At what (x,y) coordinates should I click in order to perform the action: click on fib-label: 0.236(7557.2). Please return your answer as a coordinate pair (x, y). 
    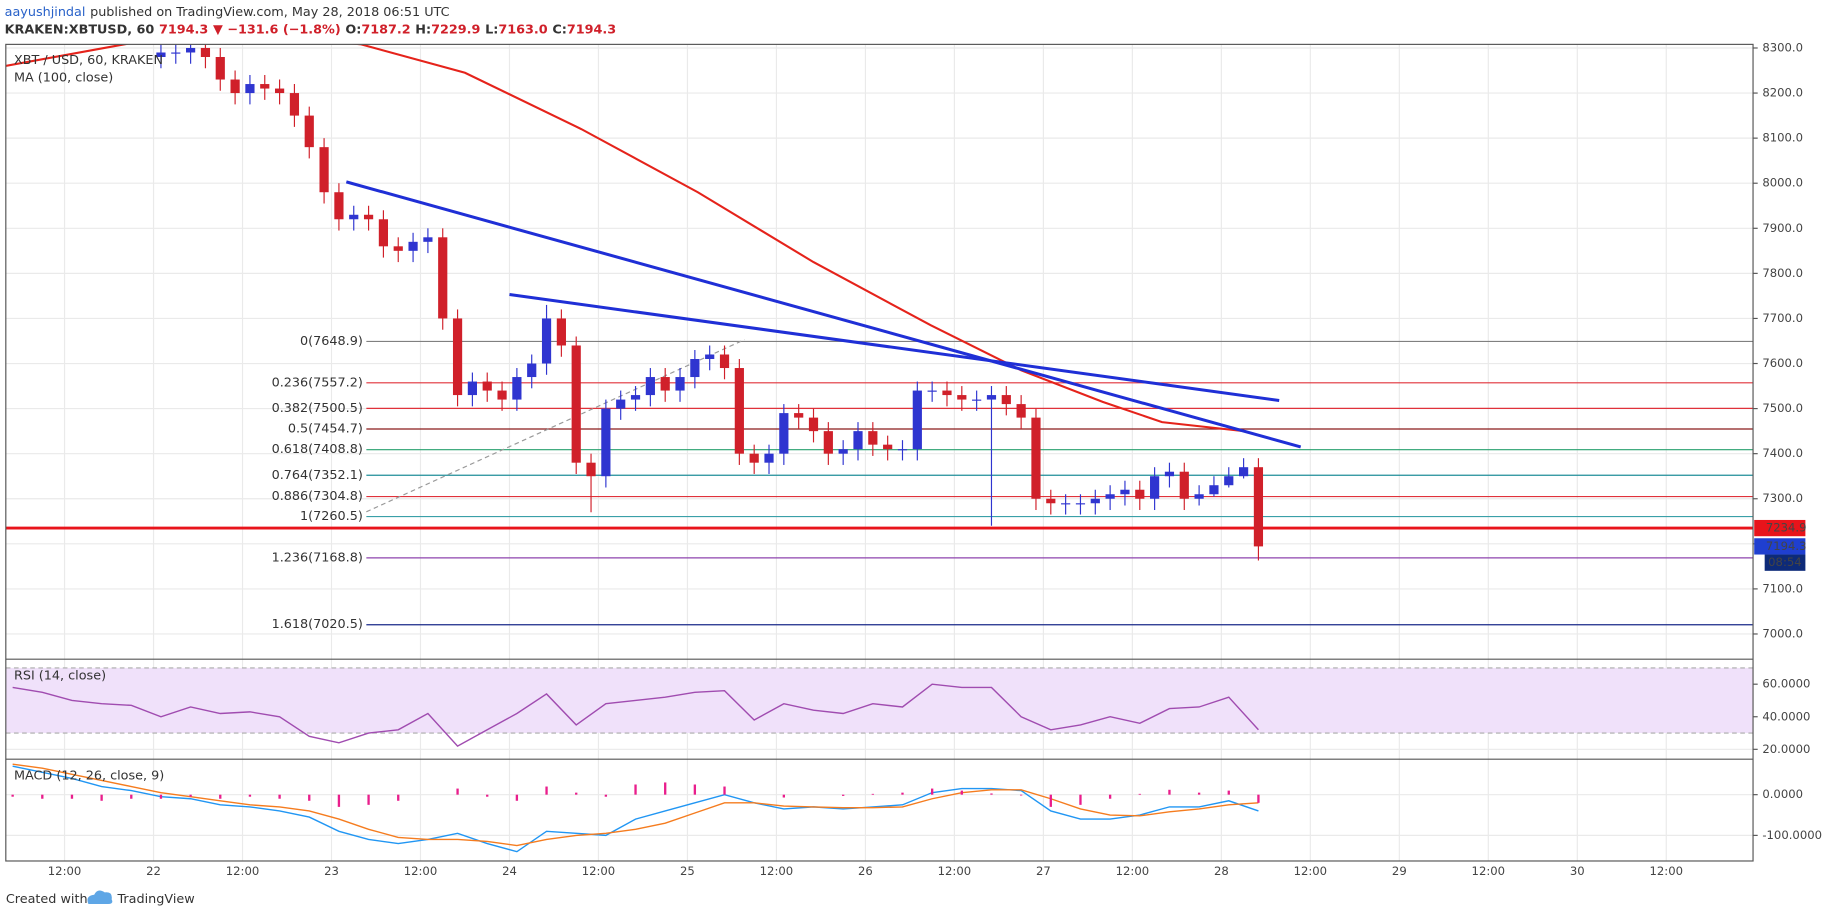
    Looking at the image, I should click on (317, 382).